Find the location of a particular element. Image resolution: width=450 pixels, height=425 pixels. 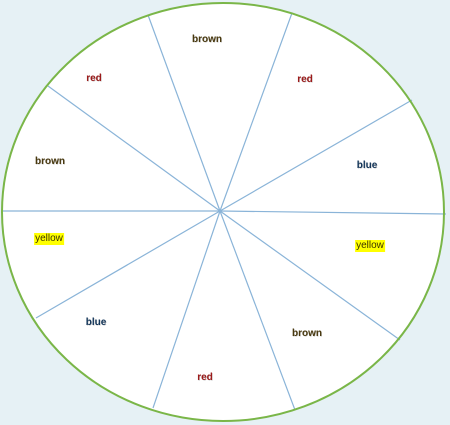

sector-label-brown-left: brown is located at coordinates (50, 161).